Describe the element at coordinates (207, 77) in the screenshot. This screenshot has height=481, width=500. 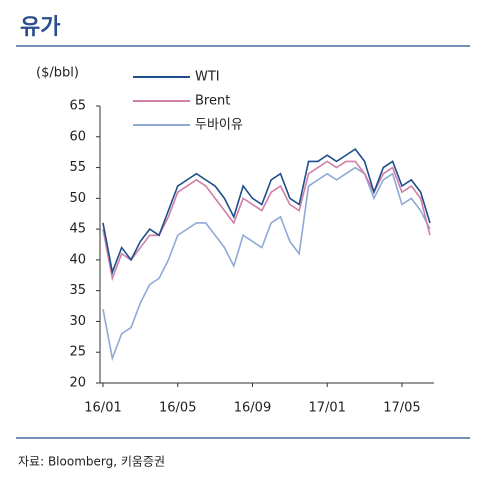
I see `legend-label: WTI` at that location.